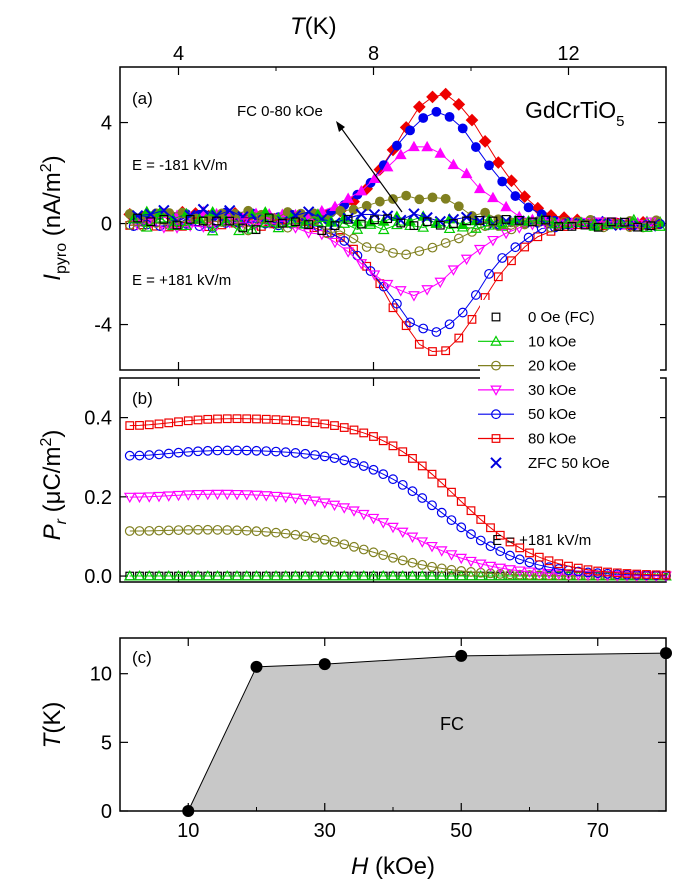  What do you see at coordinates (552, 390) in the screenshot?
I see `legend-label: 30 kOe` at bounding box center [552, 390].